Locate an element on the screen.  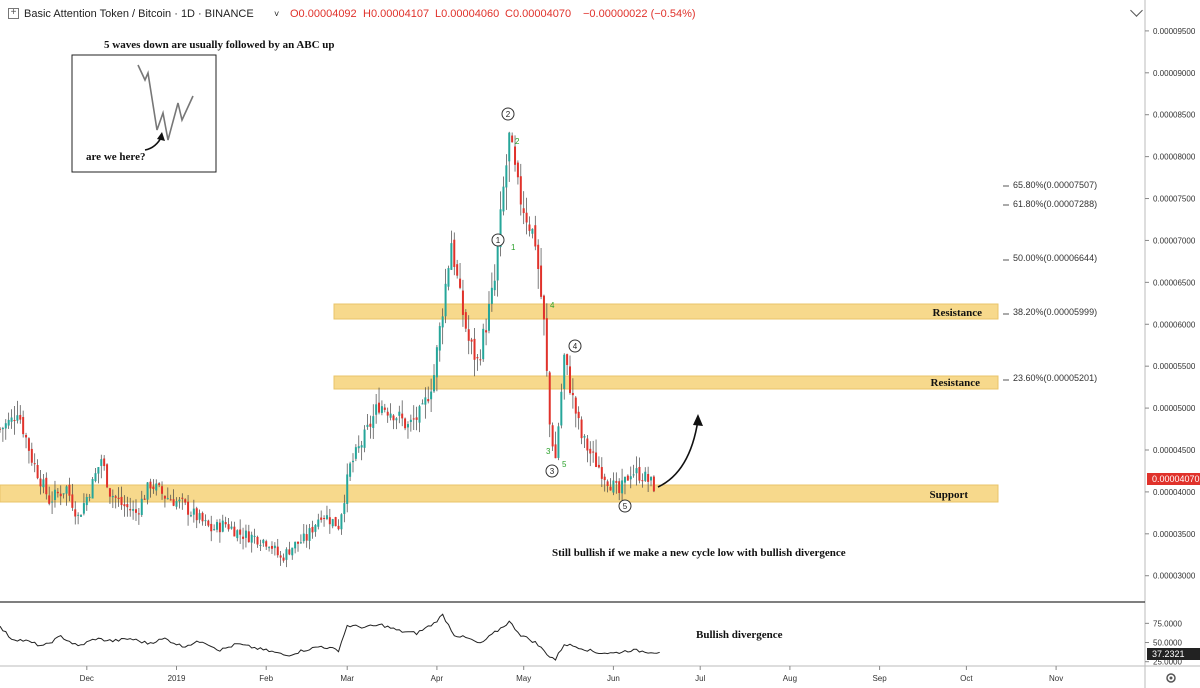
time-axis: Dec 2019 Feb Mar Apr May Jun Jul Aug Sep Oct Nov is located at coordinates (572, 674).